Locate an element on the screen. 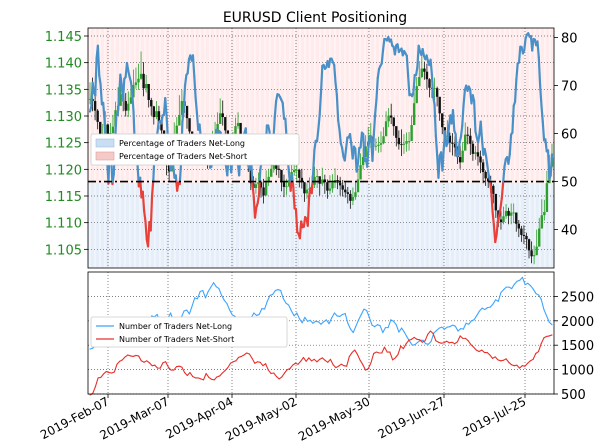  date-tick-label: 2019-Jun-27 is located at coordinates (412, 417).